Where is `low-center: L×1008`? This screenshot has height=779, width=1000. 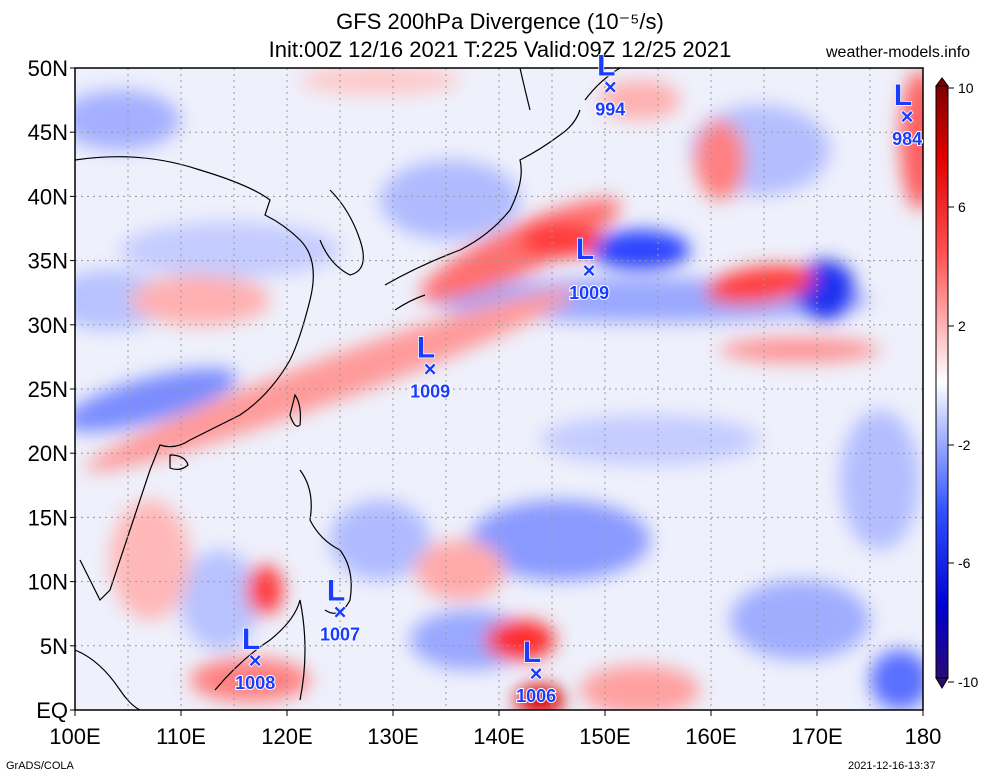
low-center: L×1008 is located at coordinates (255, 658).